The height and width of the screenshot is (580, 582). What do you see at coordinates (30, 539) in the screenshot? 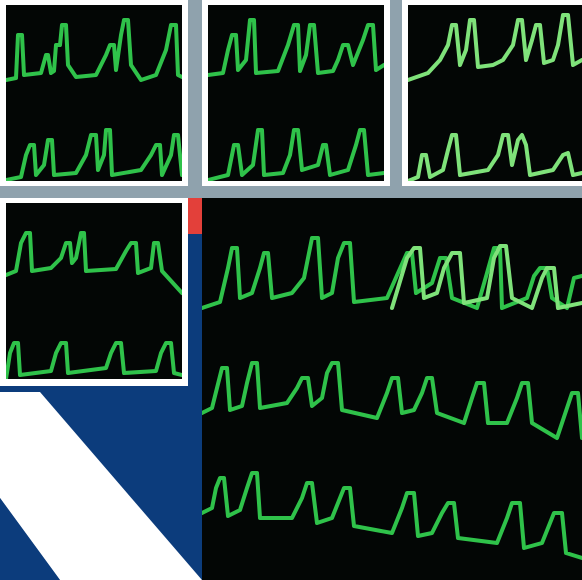
I see `navy-corner` at bounding box center [30, 539].